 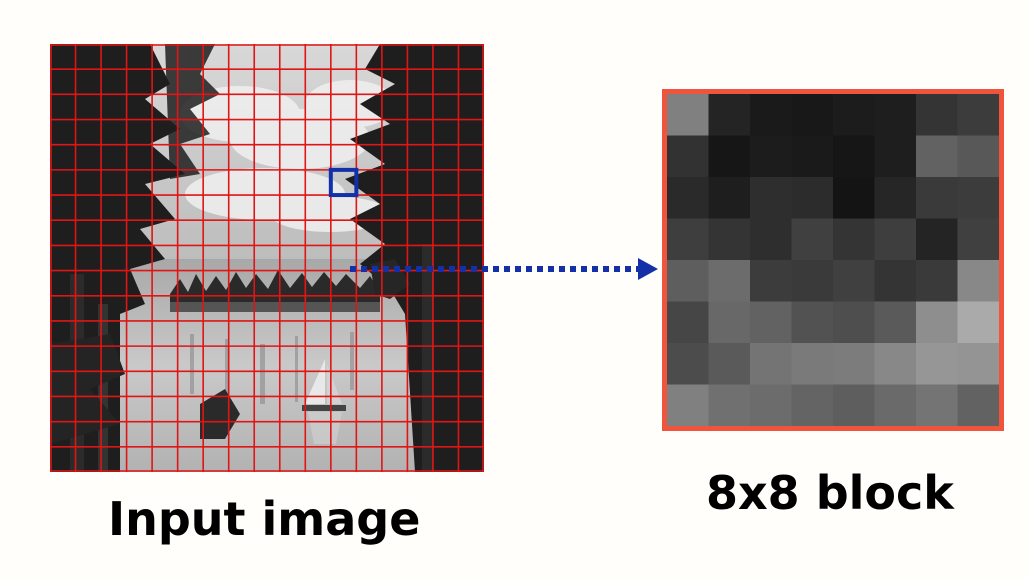 I want to click on dotted-arrow, so click(x=504, y=269).